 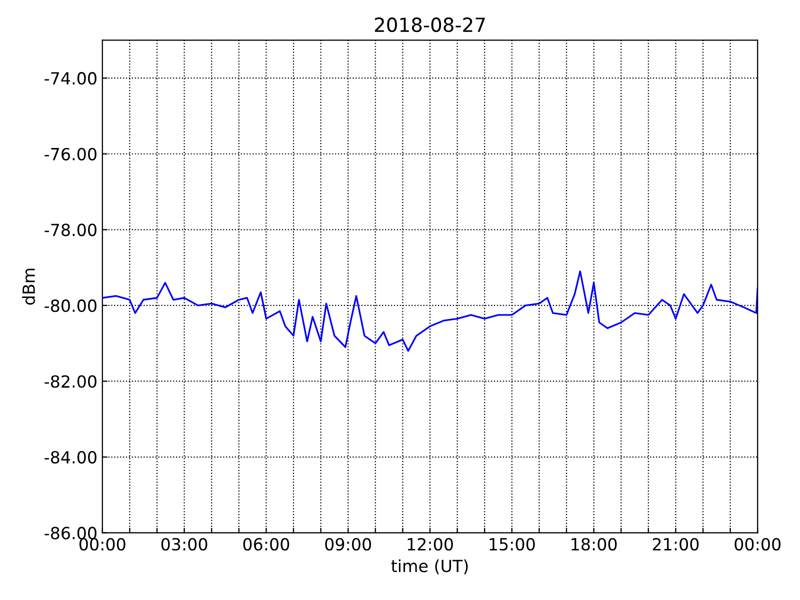 I want to click on line-series, so click(x=430, y=311).